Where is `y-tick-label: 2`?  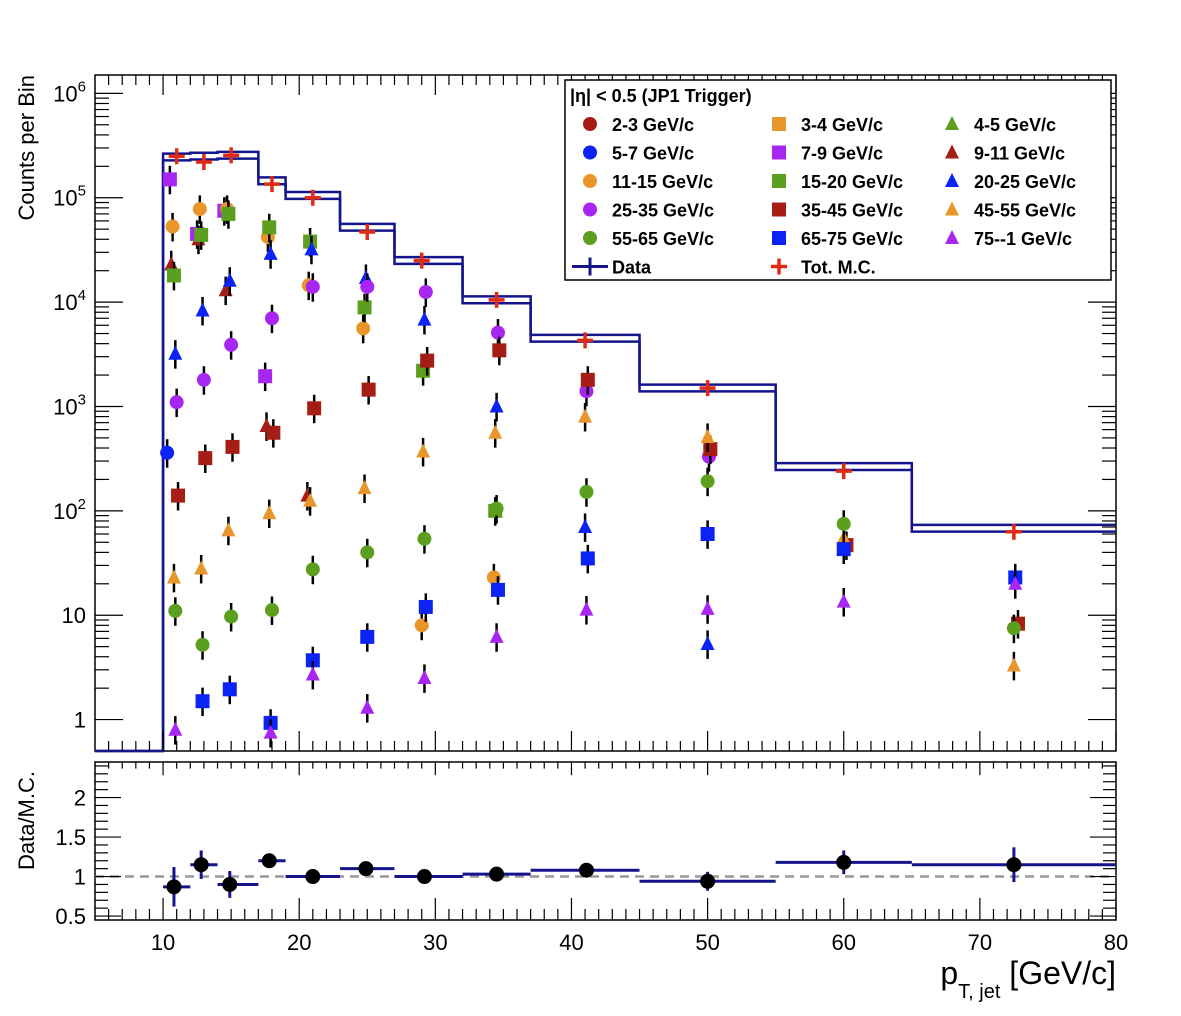
y-tick-label: 2 is located at coordinates (80, 798).